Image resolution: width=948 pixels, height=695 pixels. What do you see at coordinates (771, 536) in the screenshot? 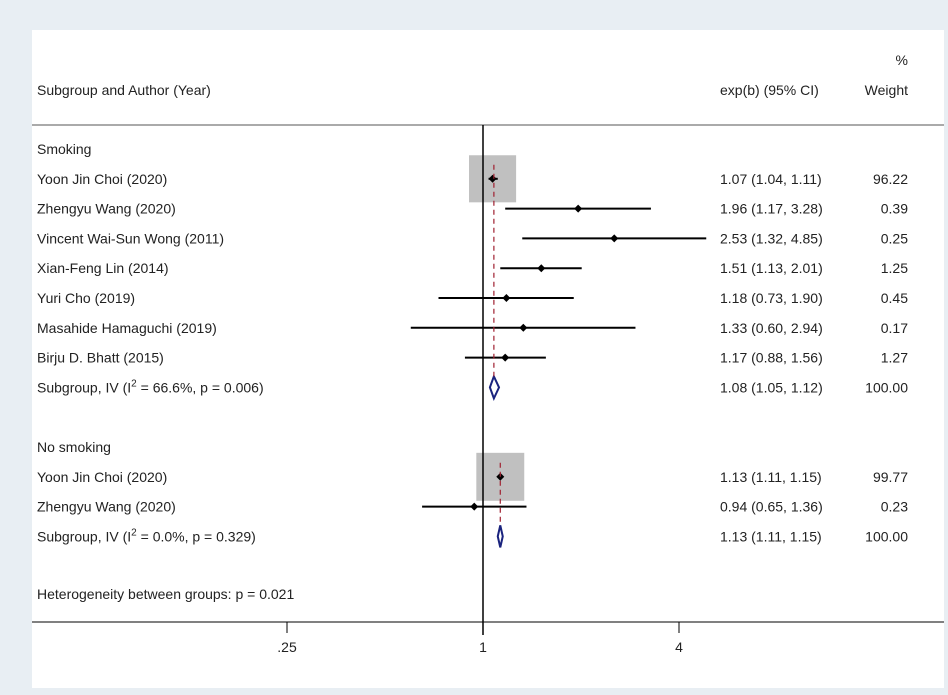
I see `subgroup-ci-value: 1.13 (1.11, 1.15)` at bounding box center [771, 536].